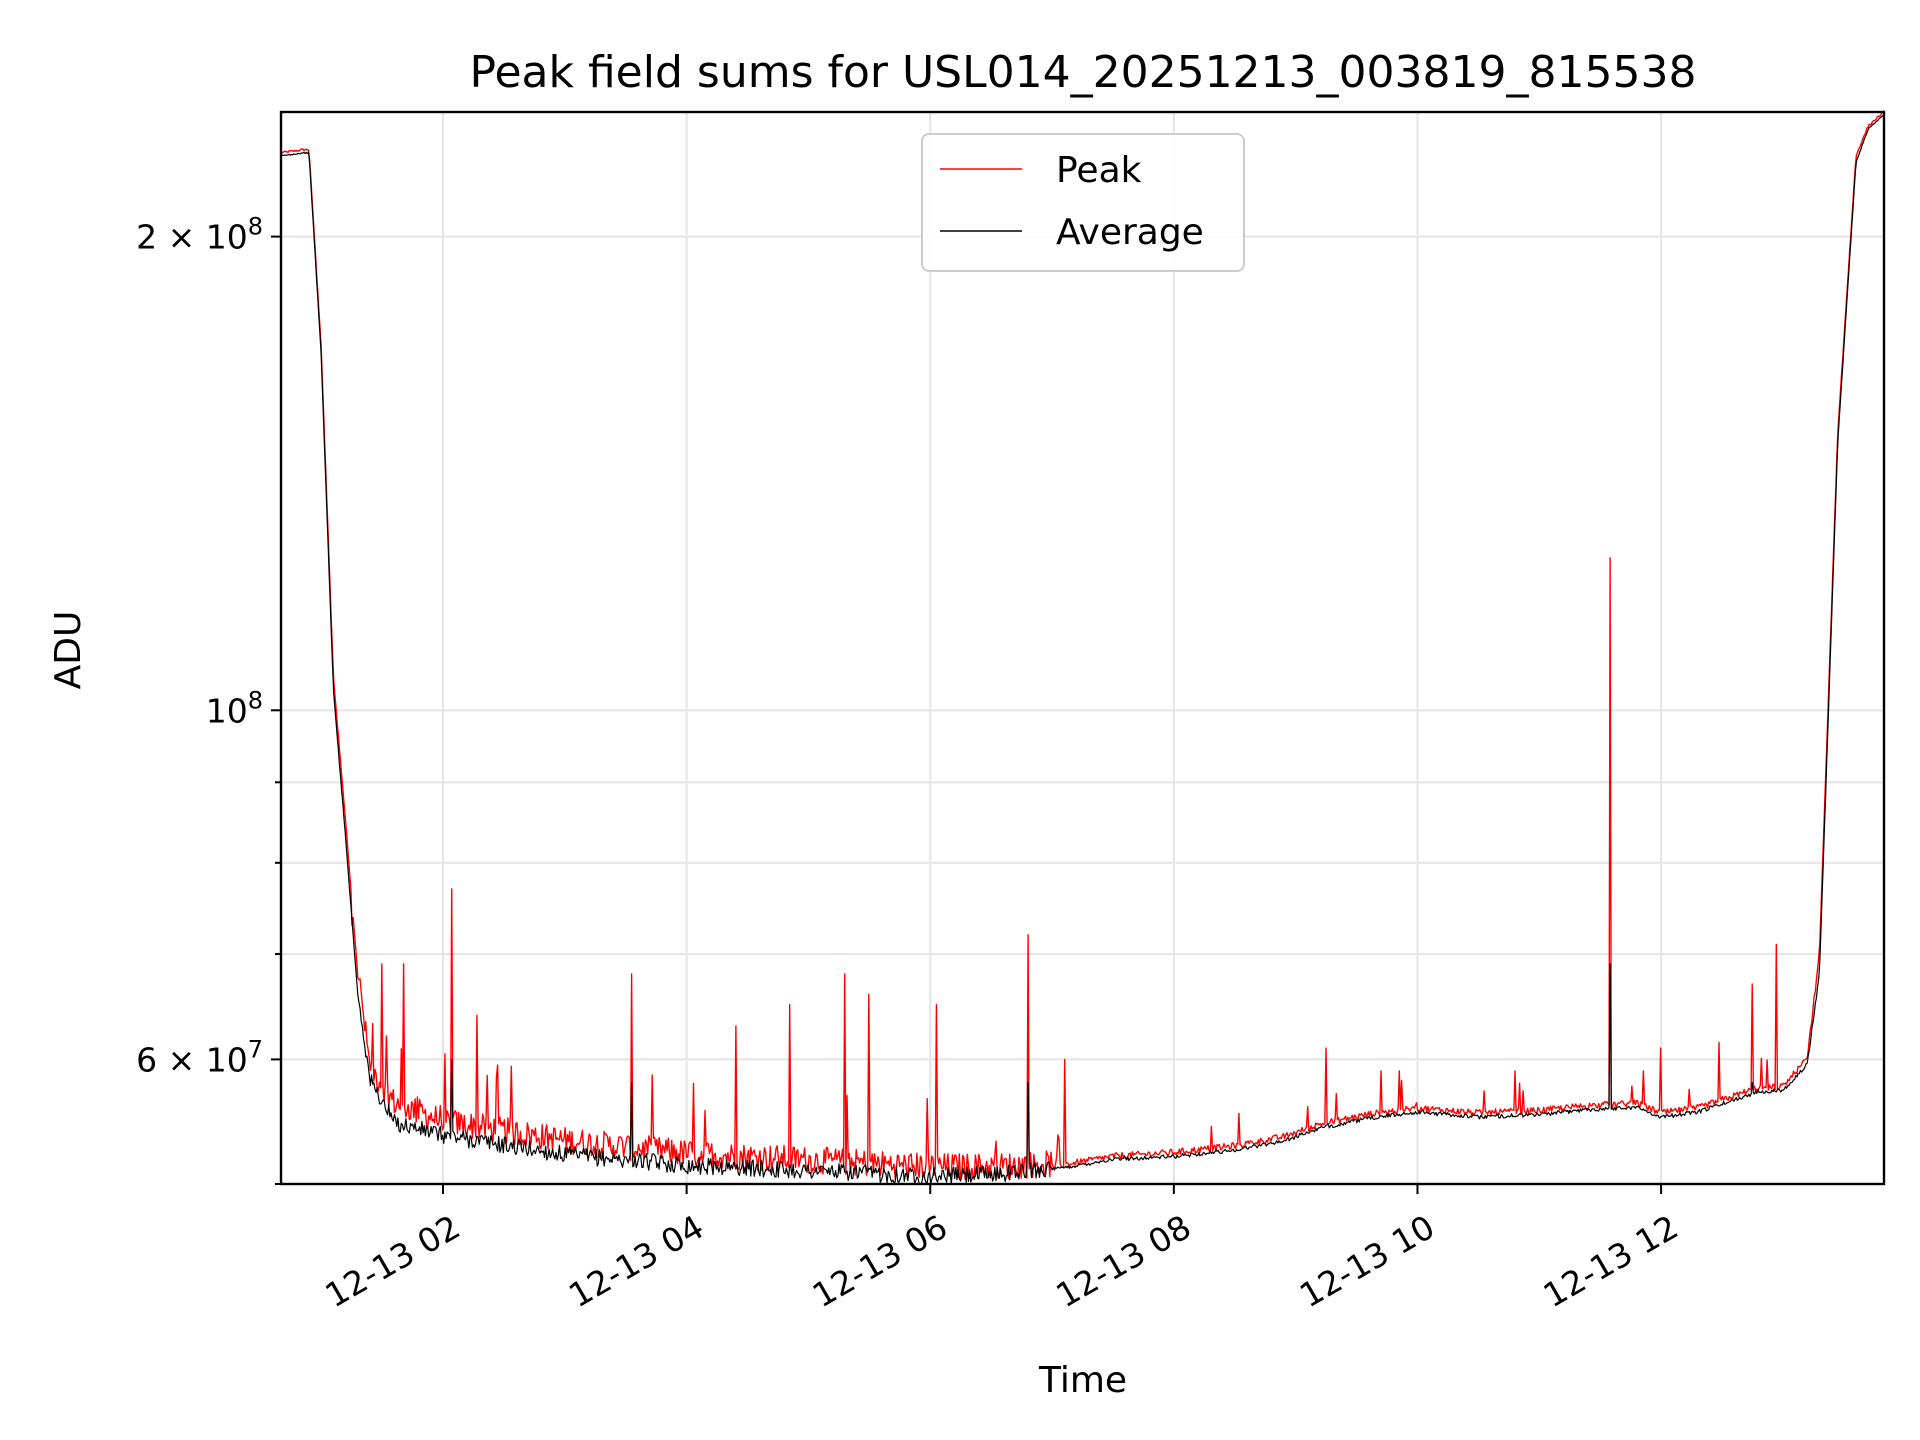 The width and height of the screenshot is (1920, 1440). I want to click on y-tick-label: 2 × 108, so click(199, 235).